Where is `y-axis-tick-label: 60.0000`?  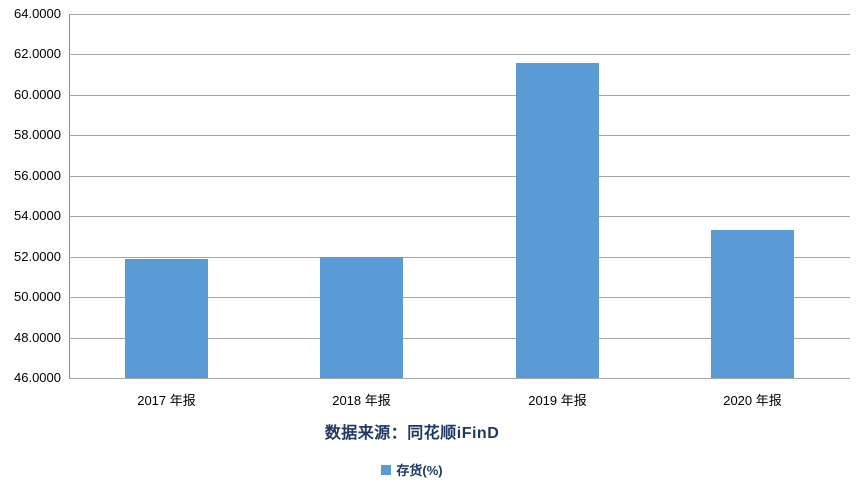
y-axis-tick-label: 60.0000 is located at coordinates (37, 94).